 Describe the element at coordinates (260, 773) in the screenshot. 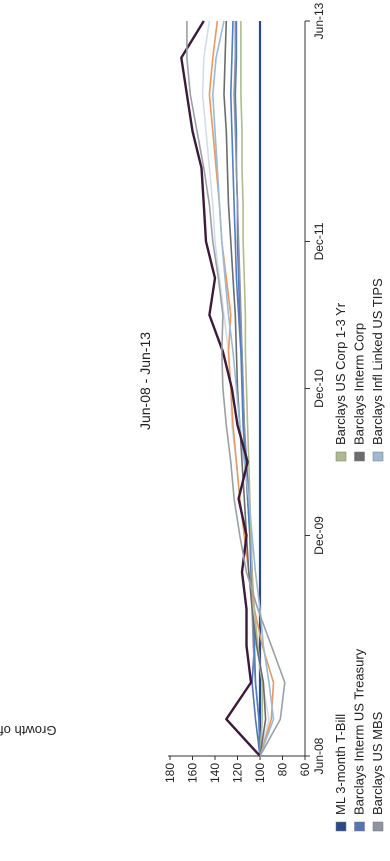

I see `y-tick-label: 100` at that location.